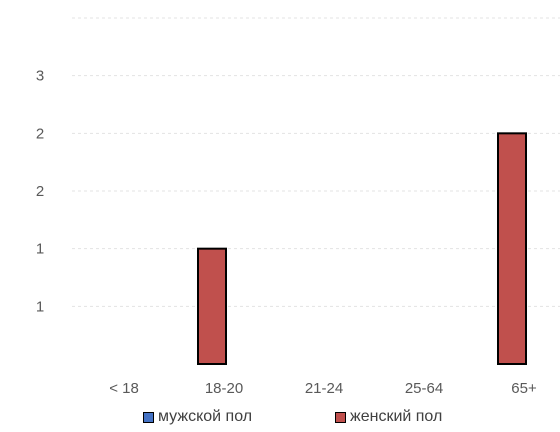 The width and height of the screenshot is (560, 432). What do you see at coordinates (396, 416) in the screenshot?
I see `legend-label-female: женский пол` at bounding box center [396, 416].